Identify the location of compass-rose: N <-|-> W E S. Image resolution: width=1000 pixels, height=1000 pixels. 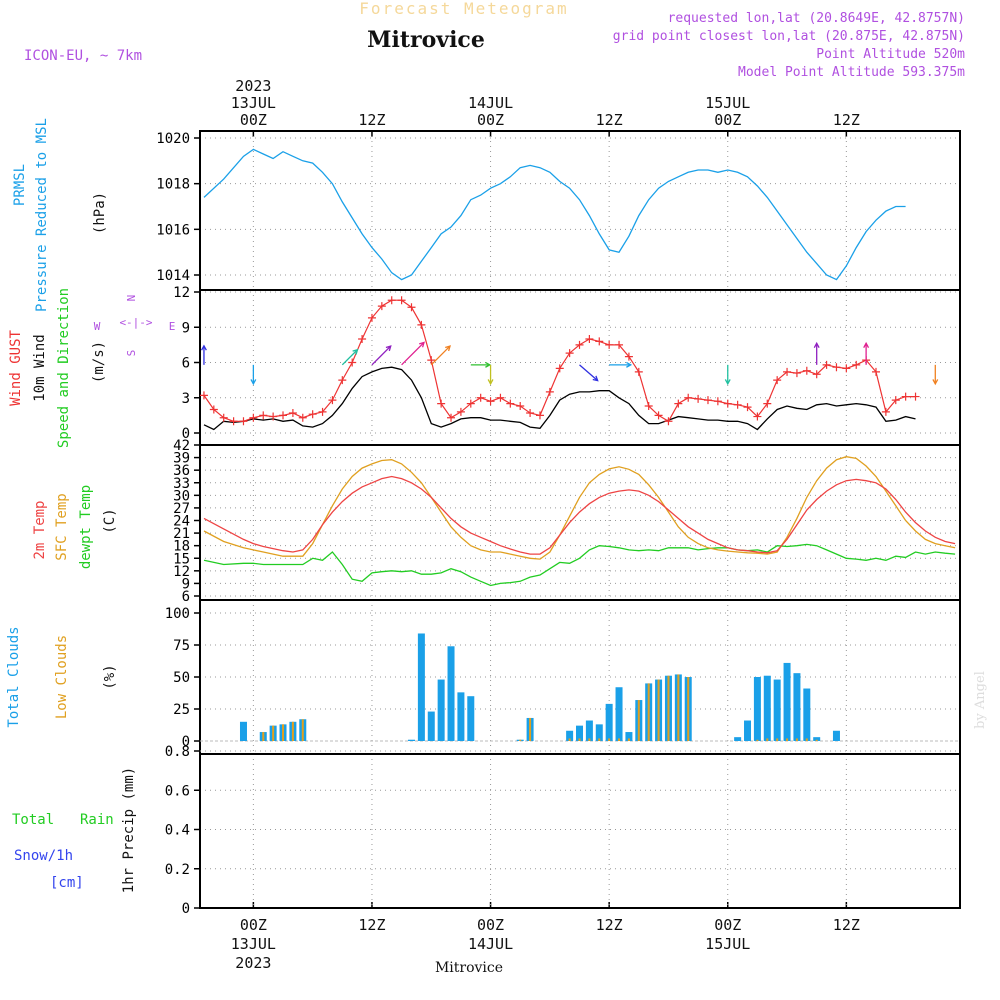
(135, 326).